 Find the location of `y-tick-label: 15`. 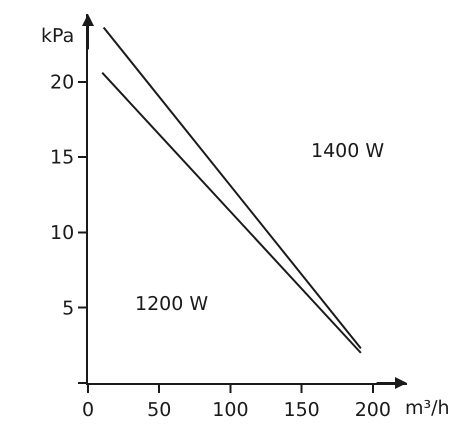

y-tick-label: 15 is located at coordinates (62, 157).